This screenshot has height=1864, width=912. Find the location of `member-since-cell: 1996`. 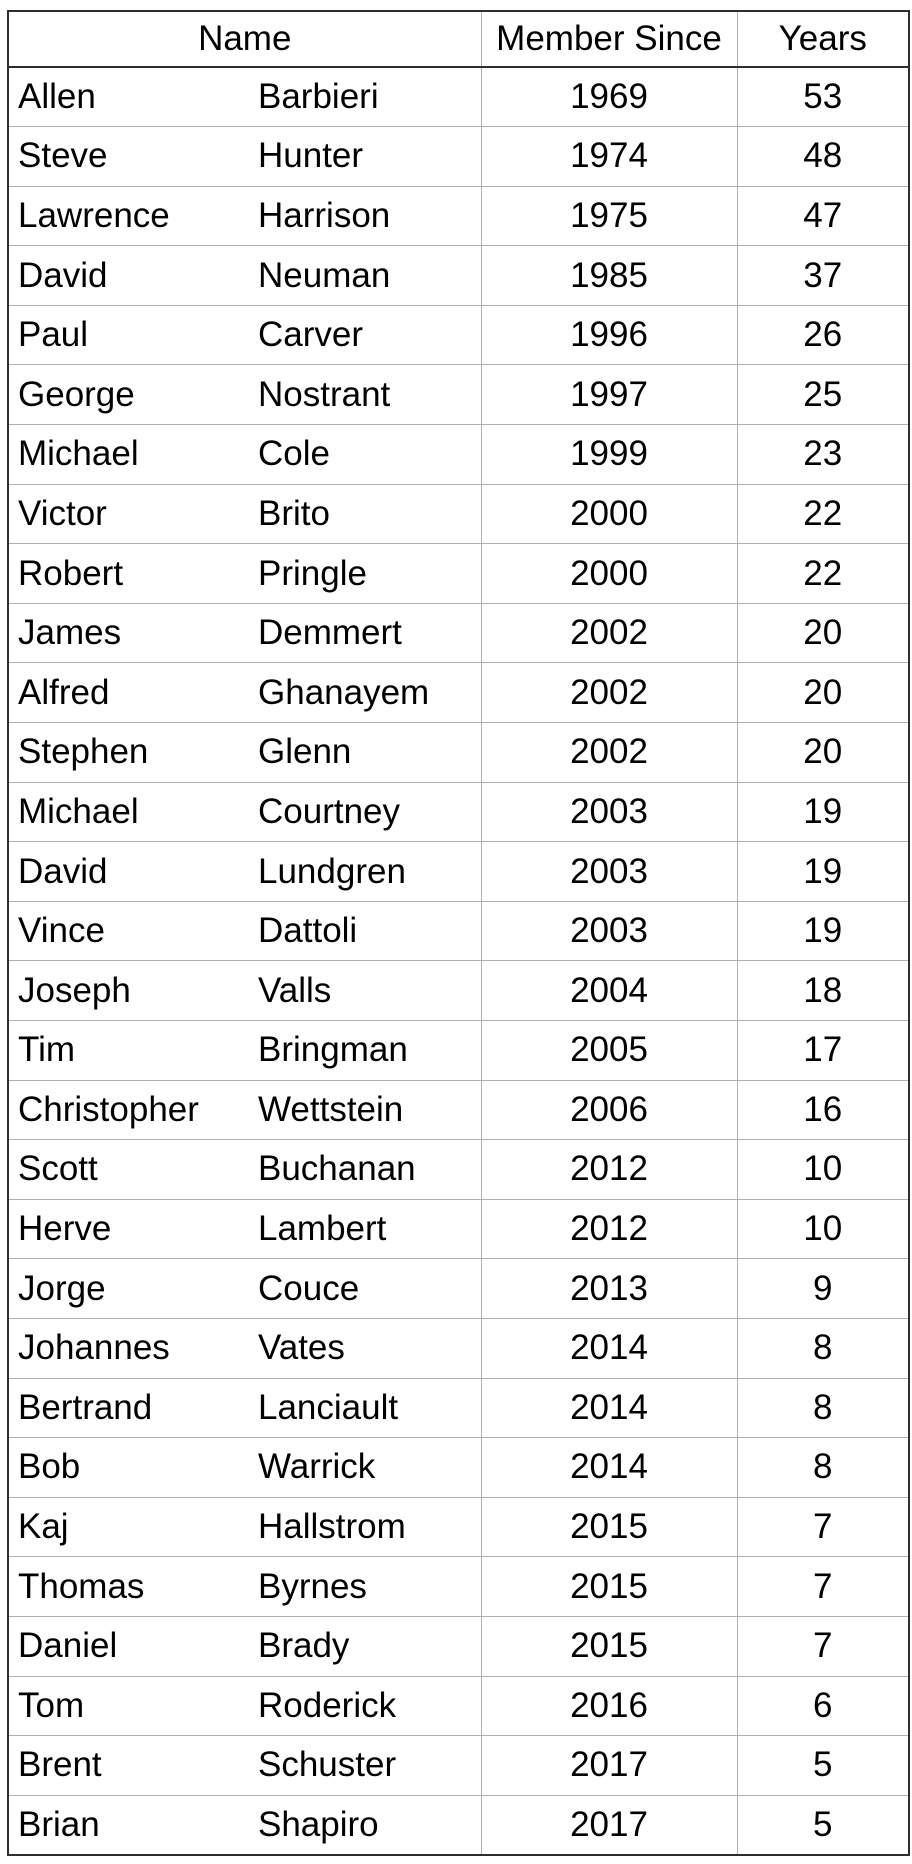

member-since-cell: 1996 is located at coordinates (608, 334).